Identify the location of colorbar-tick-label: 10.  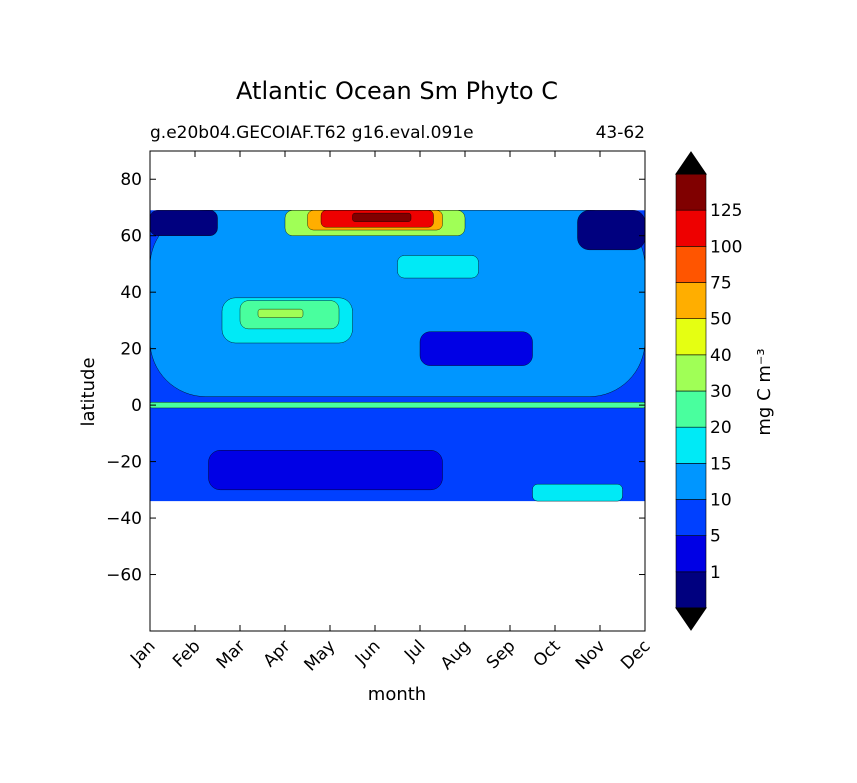
(721, 501).